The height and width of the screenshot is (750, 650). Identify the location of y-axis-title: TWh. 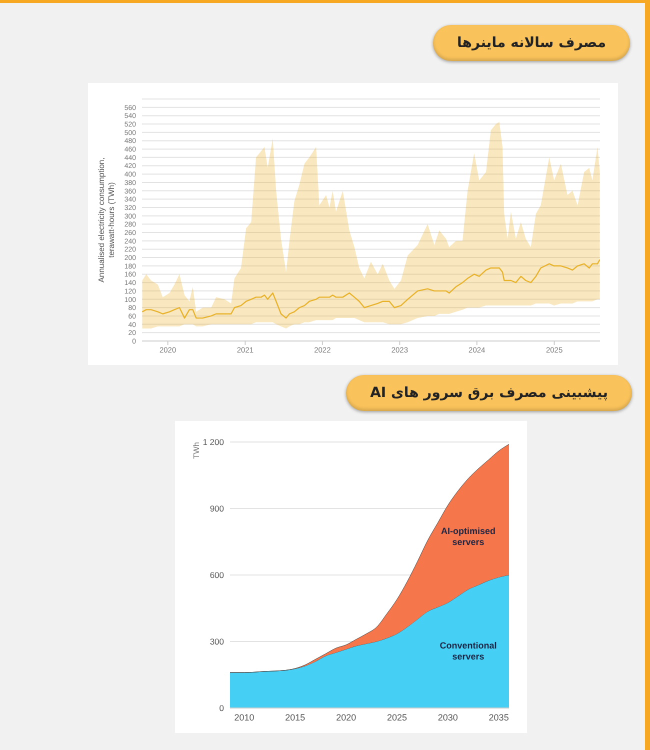
(196, 450).